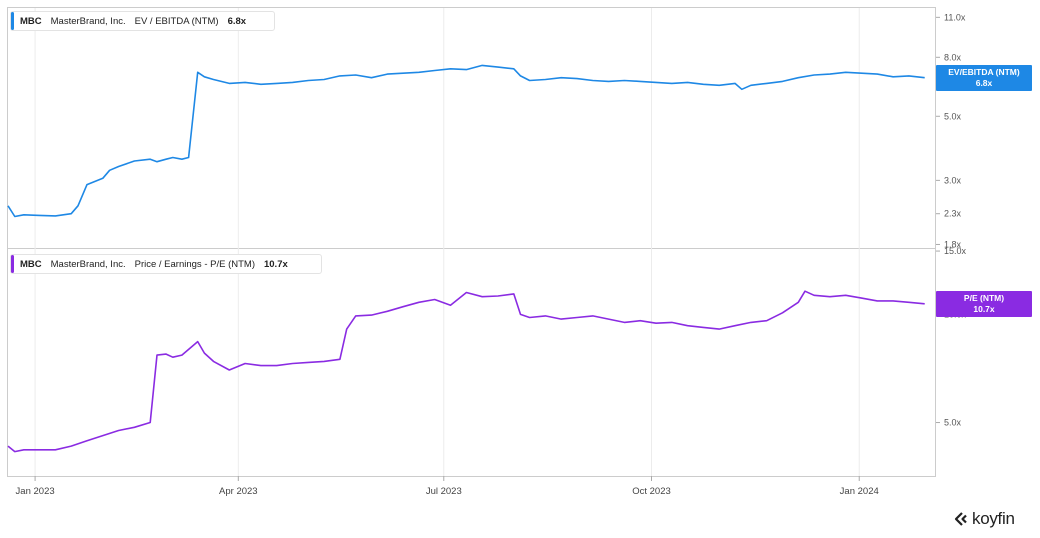 This screenshot has height=538, width=1040. I want to click on koyfin-logo-icon, so click(960, 519).